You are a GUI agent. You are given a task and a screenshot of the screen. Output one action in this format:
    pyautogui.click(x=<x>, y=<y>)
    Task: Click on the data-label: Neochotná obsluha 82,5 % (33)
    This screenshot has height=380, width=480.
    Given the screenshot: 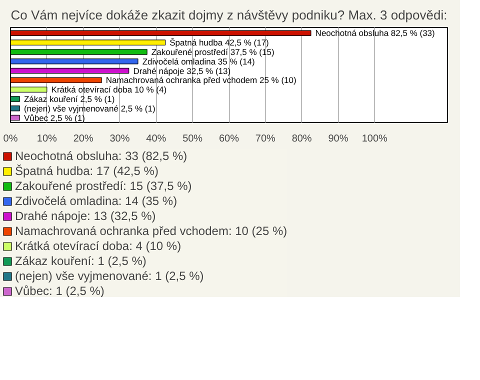 What is the action you would take?
    pyautogui.click(x=375, y=33)
    